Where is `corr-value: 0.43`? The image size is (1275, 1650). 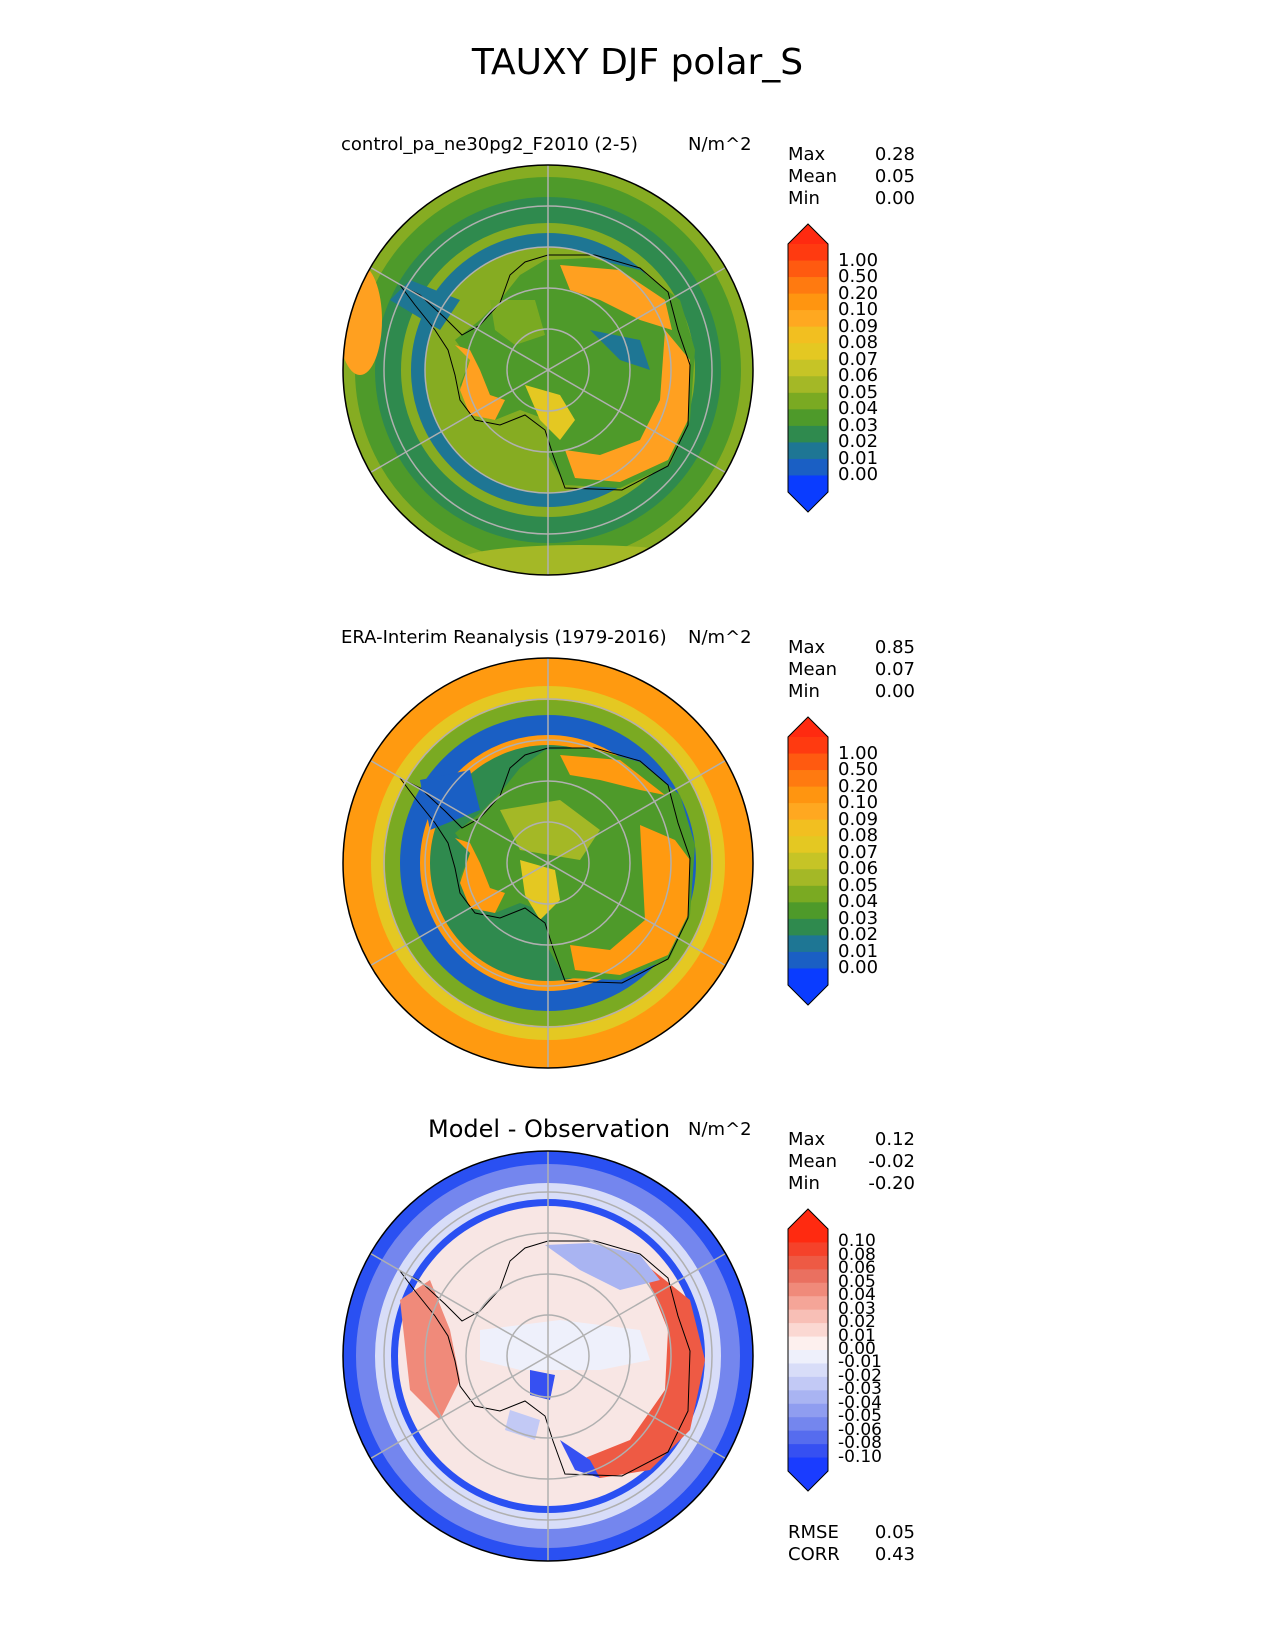 corr-value: 0.43 is located at coordinates (894, 1554).